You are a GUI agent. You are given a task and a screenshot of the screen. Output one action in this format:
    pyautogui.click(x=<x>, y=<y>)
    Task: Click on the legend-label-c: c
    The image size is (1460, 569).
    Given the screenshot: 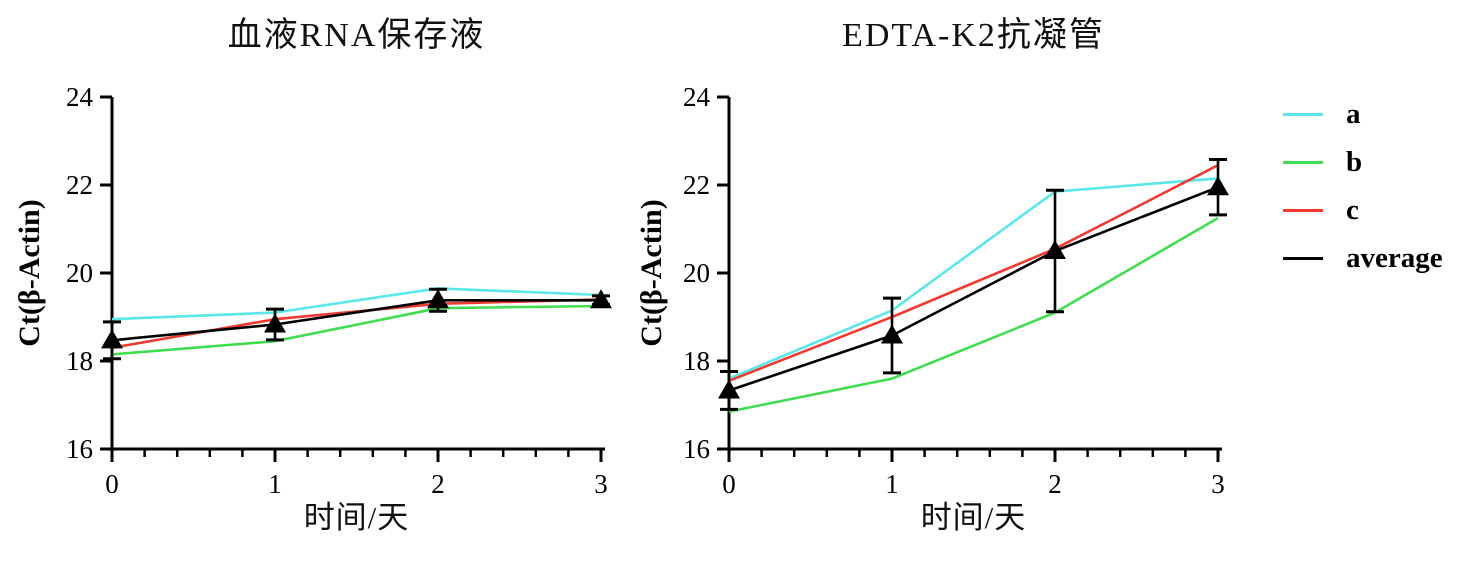 What is the action you would take?
    pyautogui.click(x=1352, y=210)
    